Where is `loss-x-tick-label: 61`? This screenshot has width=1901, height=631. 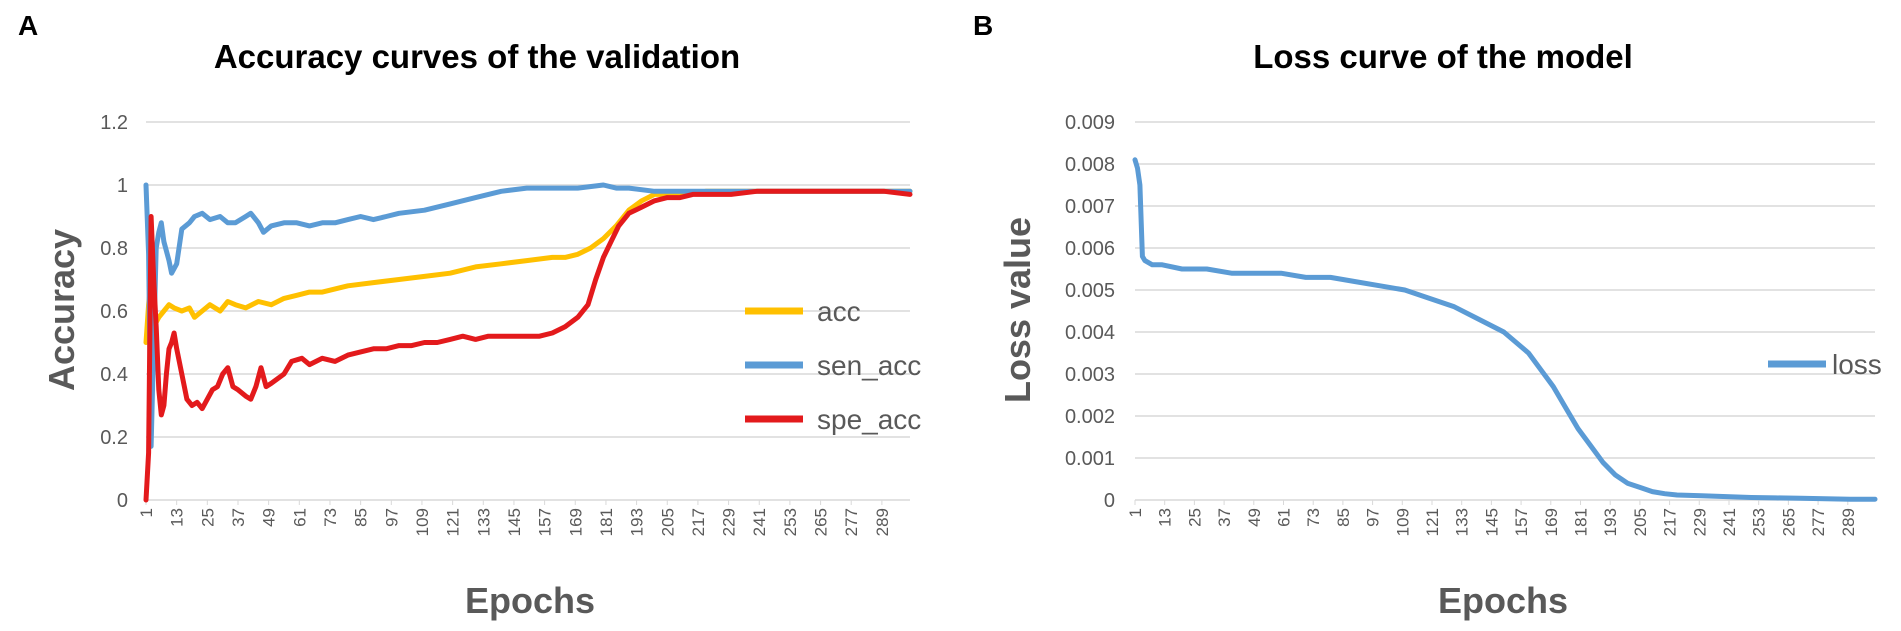 loss-x-tick-label: 61 is located at coordinates (1283, 517).